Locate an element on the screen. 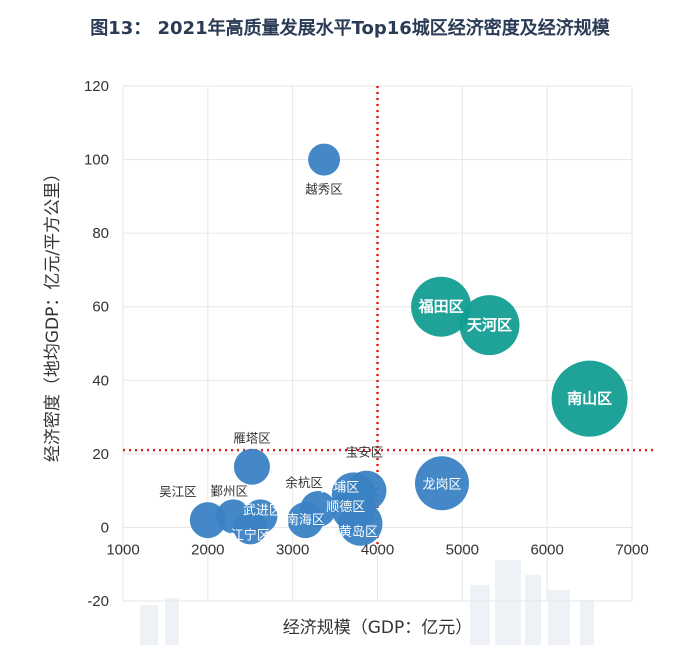  data-label: 余杭区 is located at coordinates (304, 482).